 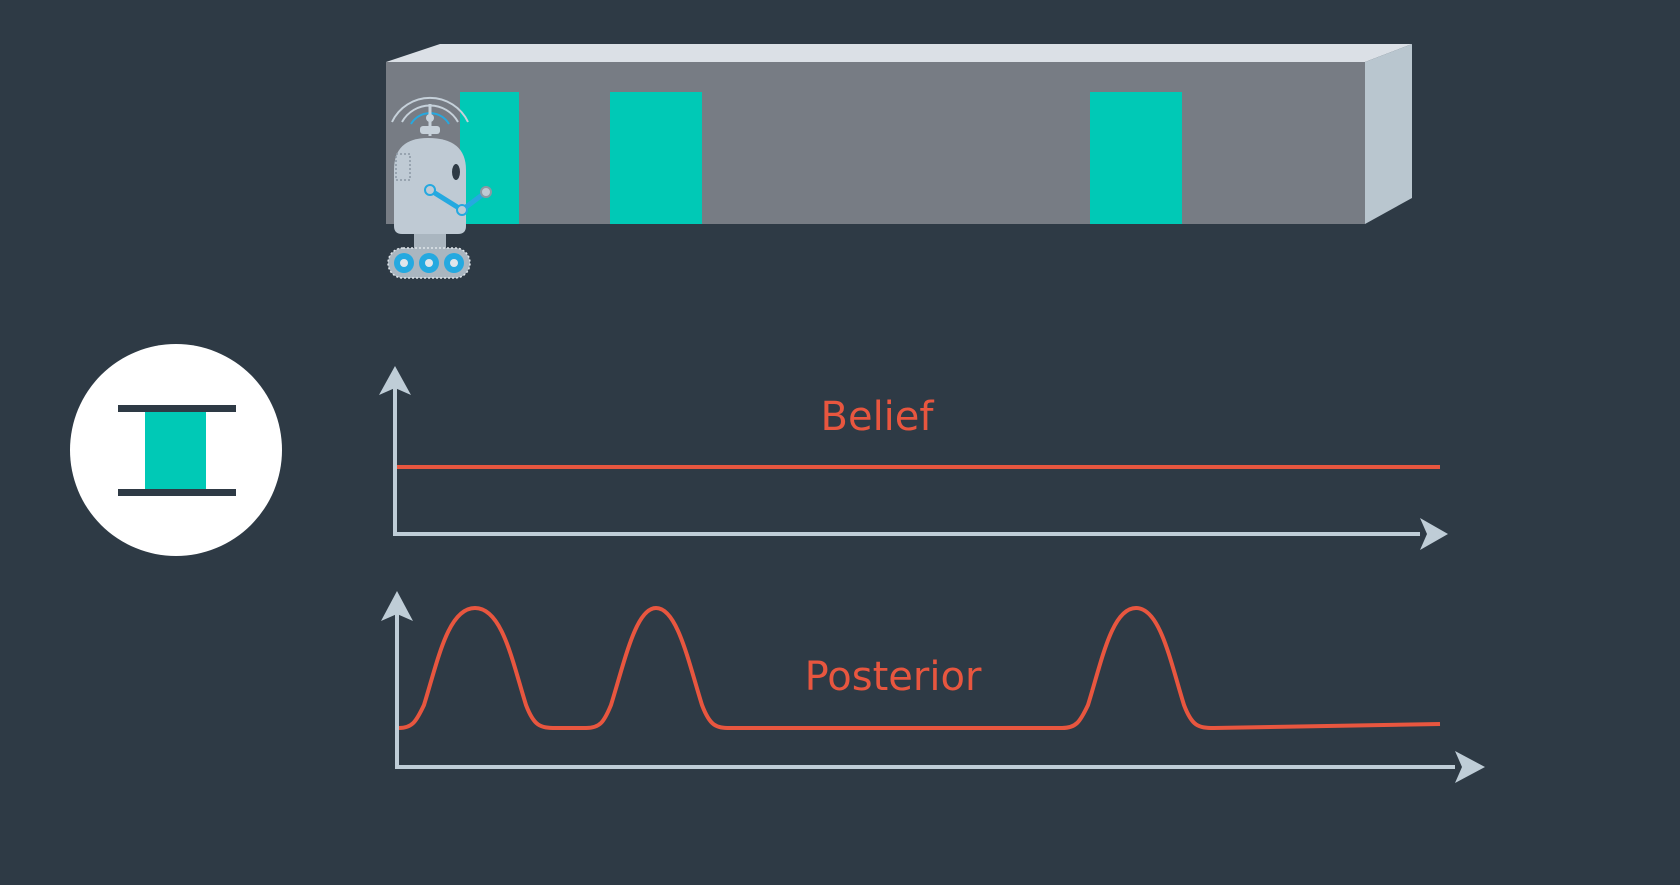 What do you see at coordinates (395, 380) in the screenshot?
I see `belief-y-arrowhead` at bounding box center [395, 380].